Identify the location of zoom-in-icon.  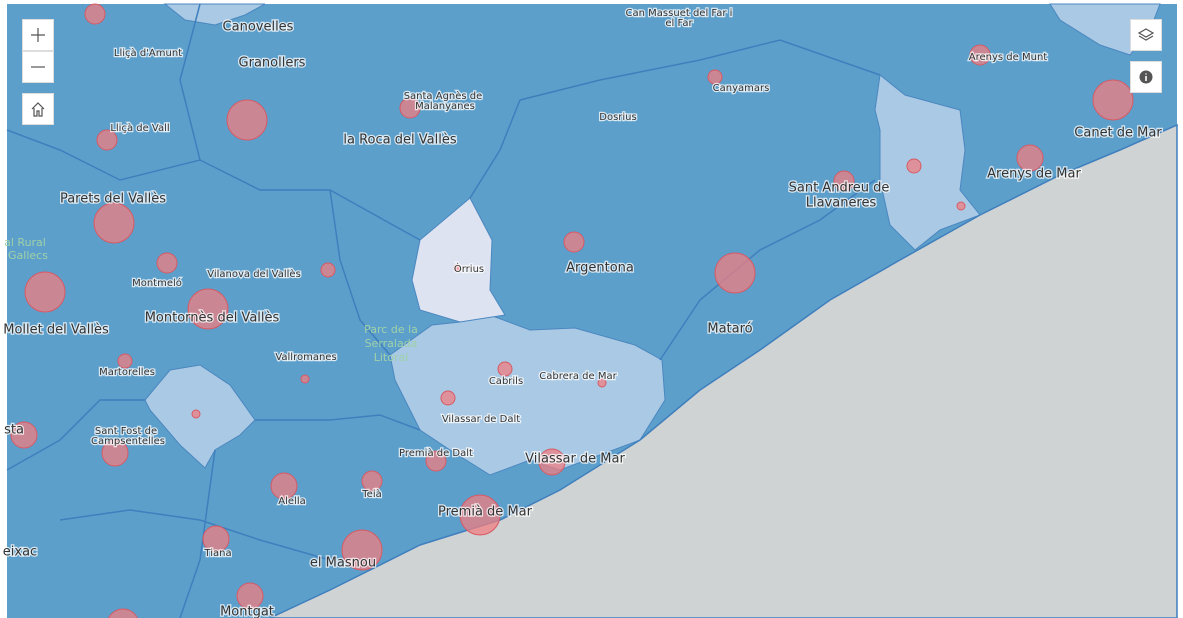
(38, 35).